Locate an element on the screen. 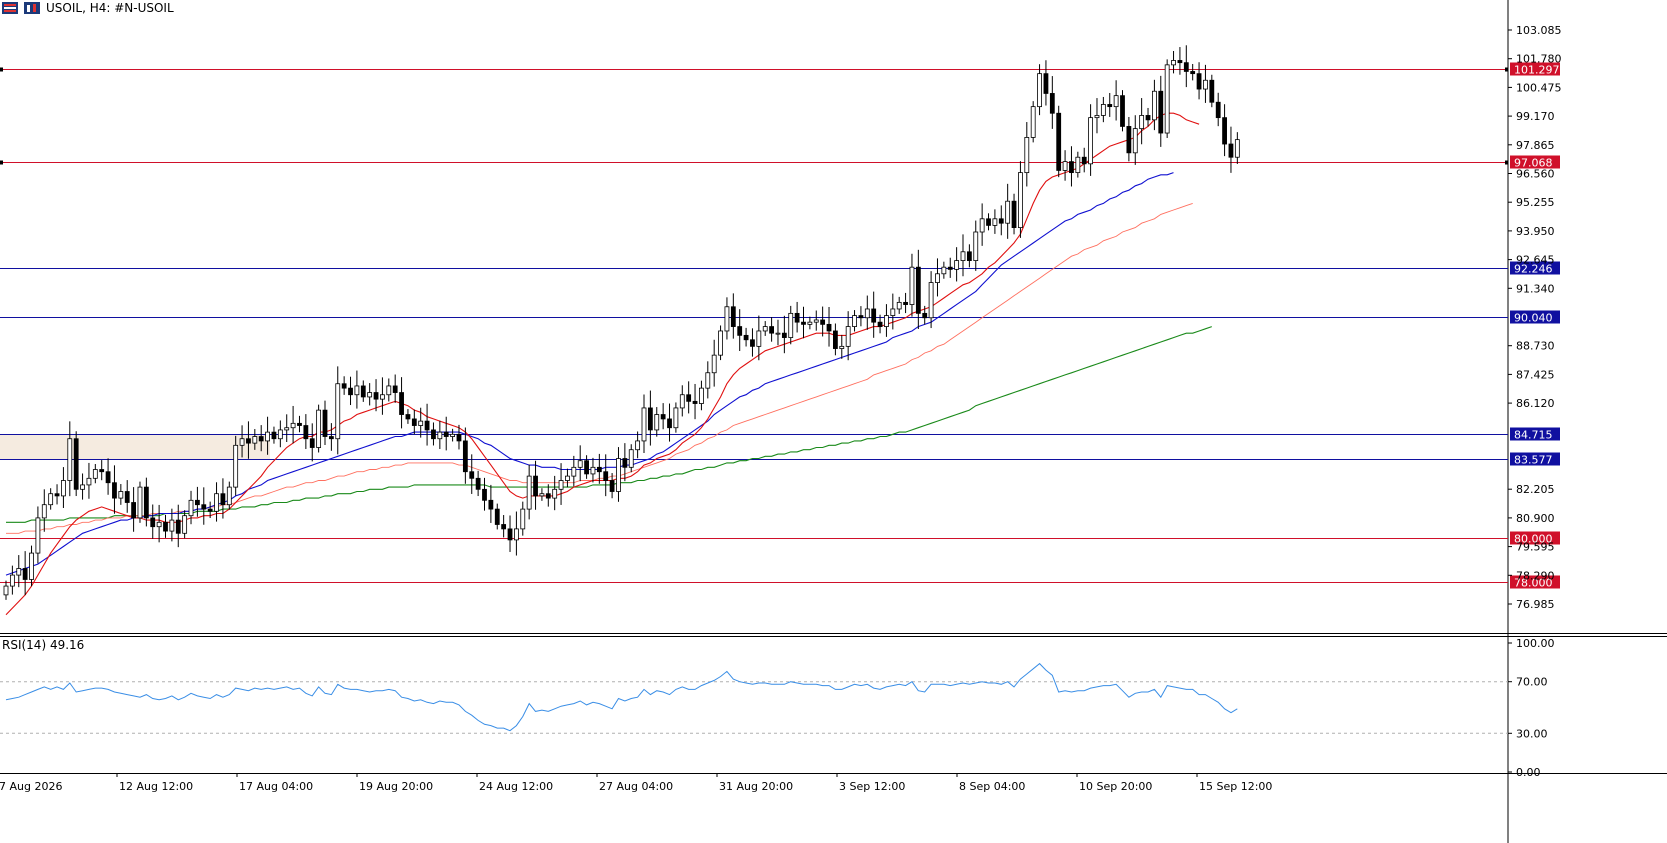 This screenshot has height=843, width=1667. level-price-label: 97.068 is located at coordinates (1533, 163).